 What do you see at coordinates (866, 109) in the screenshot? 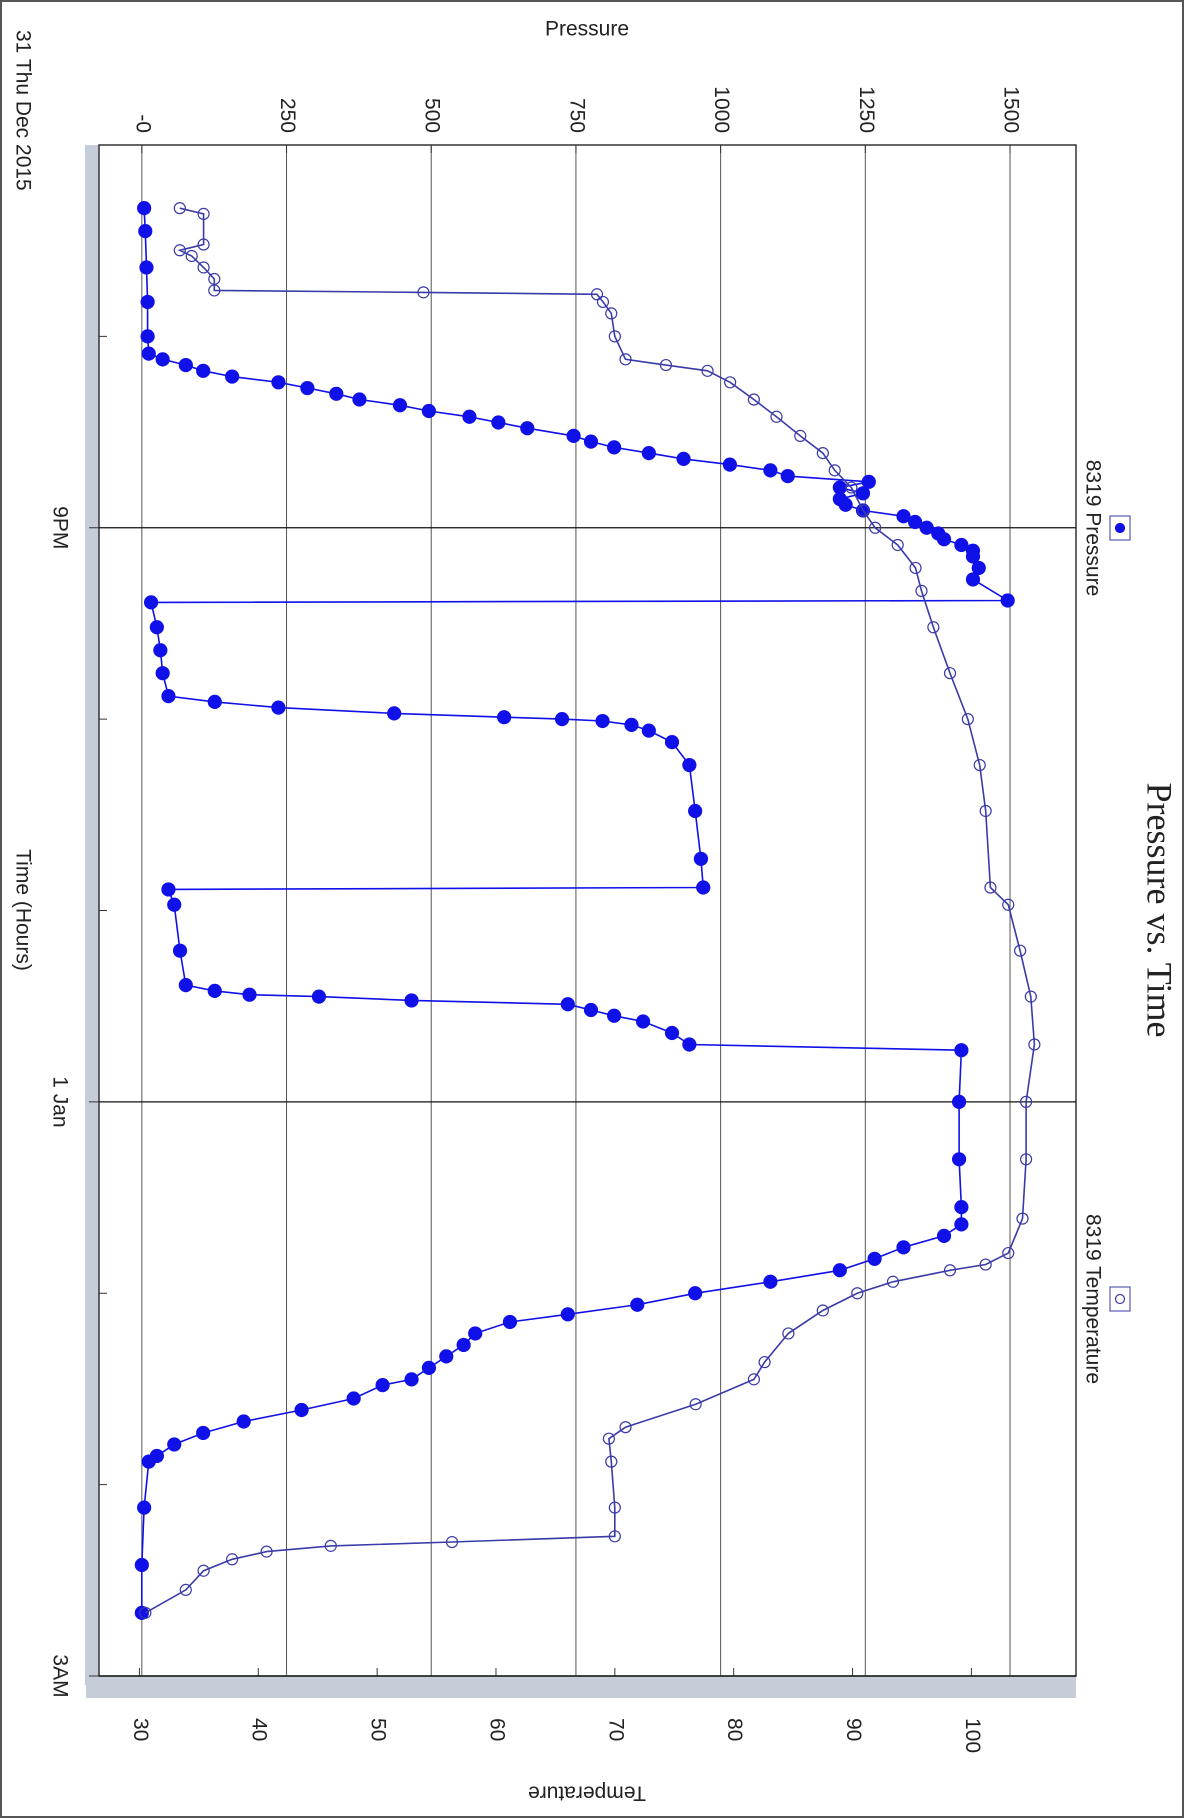
I see `y-tick-label: 1250` at bounding box center [866, 109].